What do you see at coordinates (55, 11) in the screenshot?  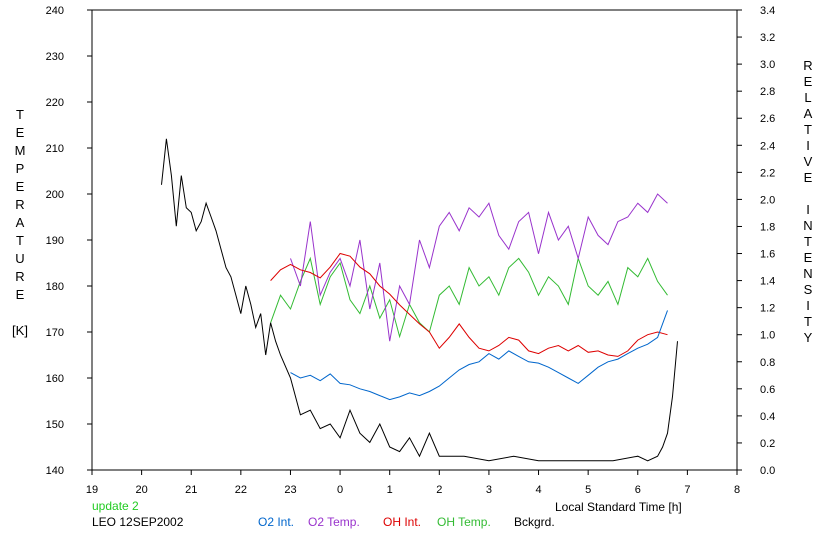 I see `left-tick-label: 240` at bounding box center [55, 11].